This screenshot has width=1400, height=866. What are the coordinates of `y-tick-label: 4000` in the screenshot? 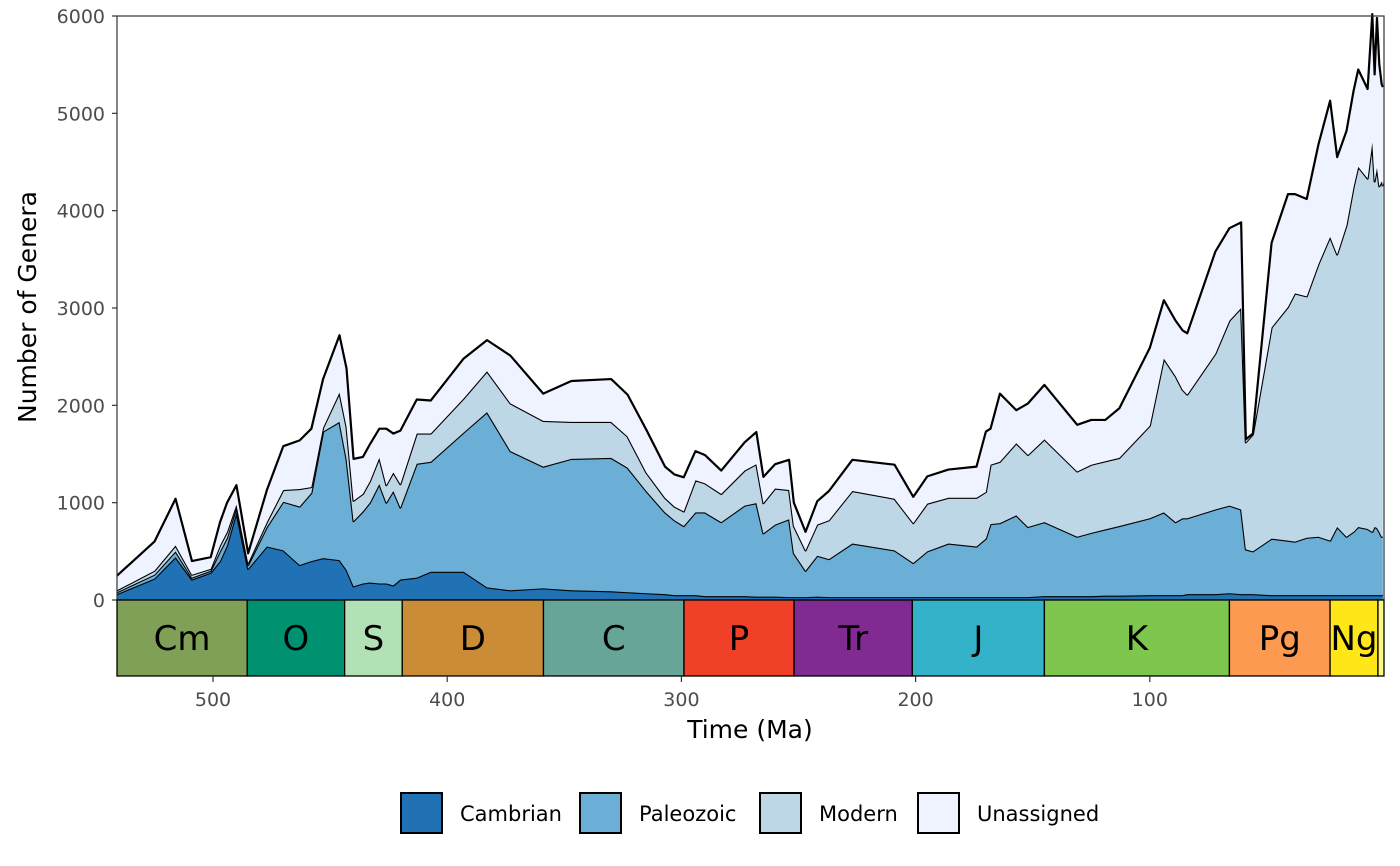 It's located at (81, 212).